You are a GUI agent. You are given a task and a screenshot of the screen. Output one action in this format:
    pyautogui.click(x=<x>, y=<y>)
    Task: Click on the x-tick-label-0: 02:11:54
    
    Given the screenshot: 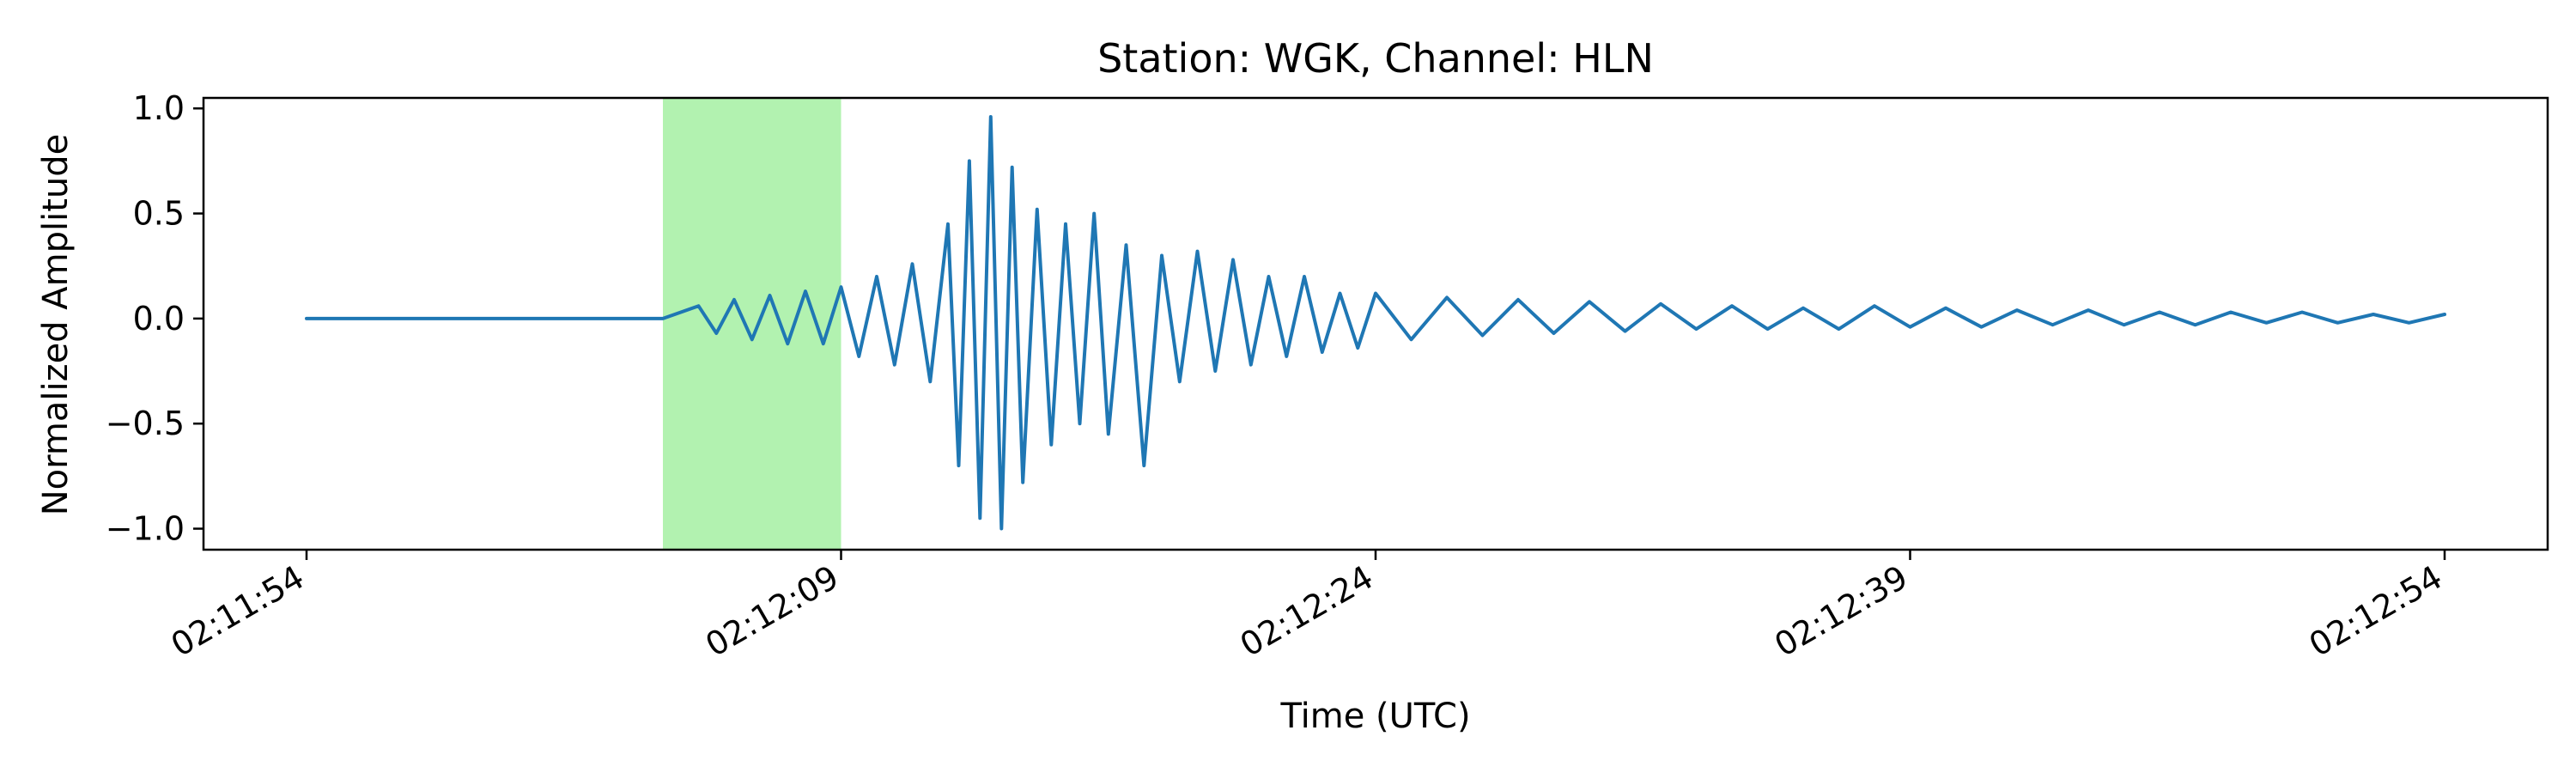 What is the action you would take?
    pyautogui.click(x=238, y=611)
    